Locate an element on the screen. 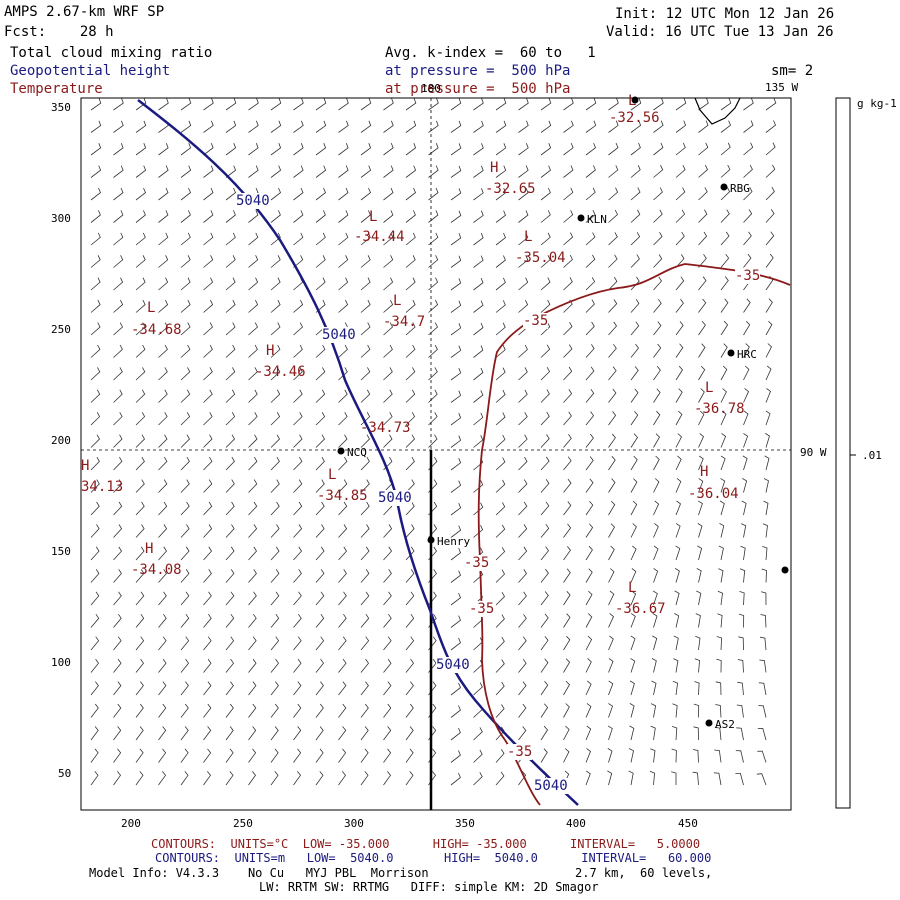 The image size is (900, 900). extremum-symbol: L is located at coordinates (397, 301).